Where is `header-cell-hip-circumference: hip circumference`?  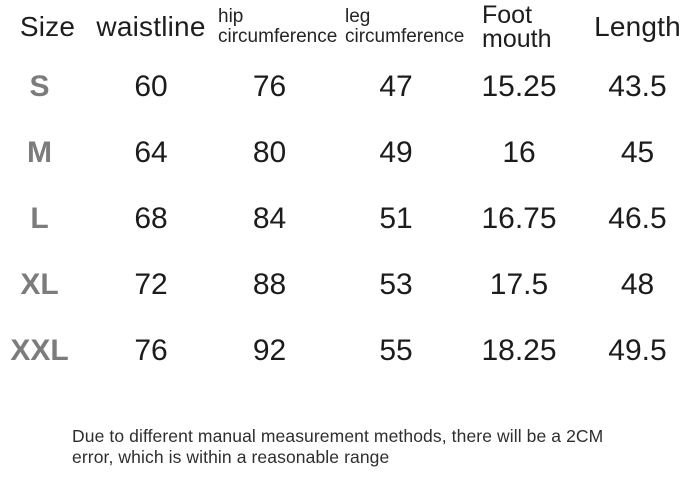
header-cell-hip-circumference: hip circumference is located at coordinates (272, 27).